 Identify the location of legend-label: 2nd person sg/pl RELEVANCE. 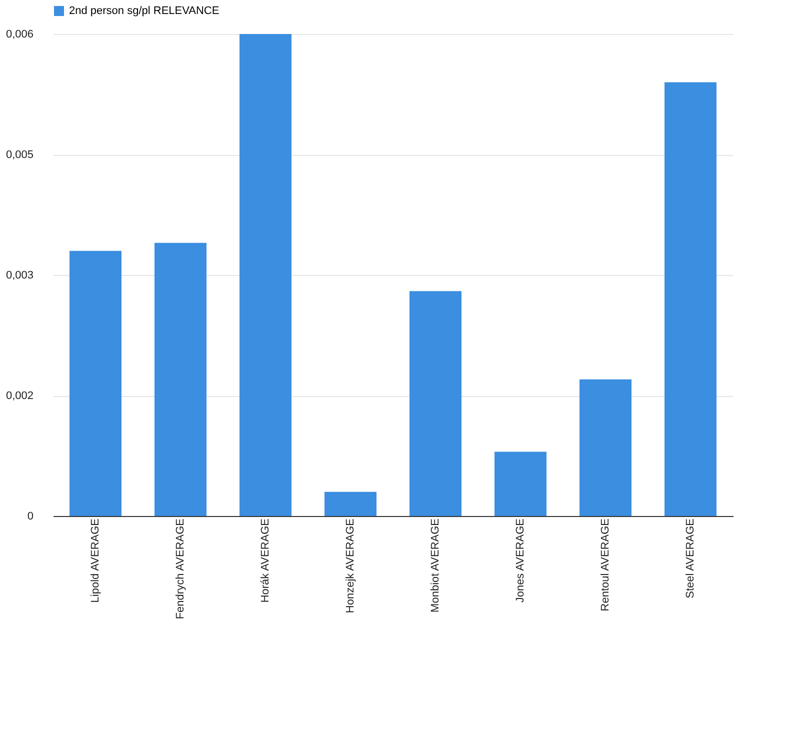
(144, 11).